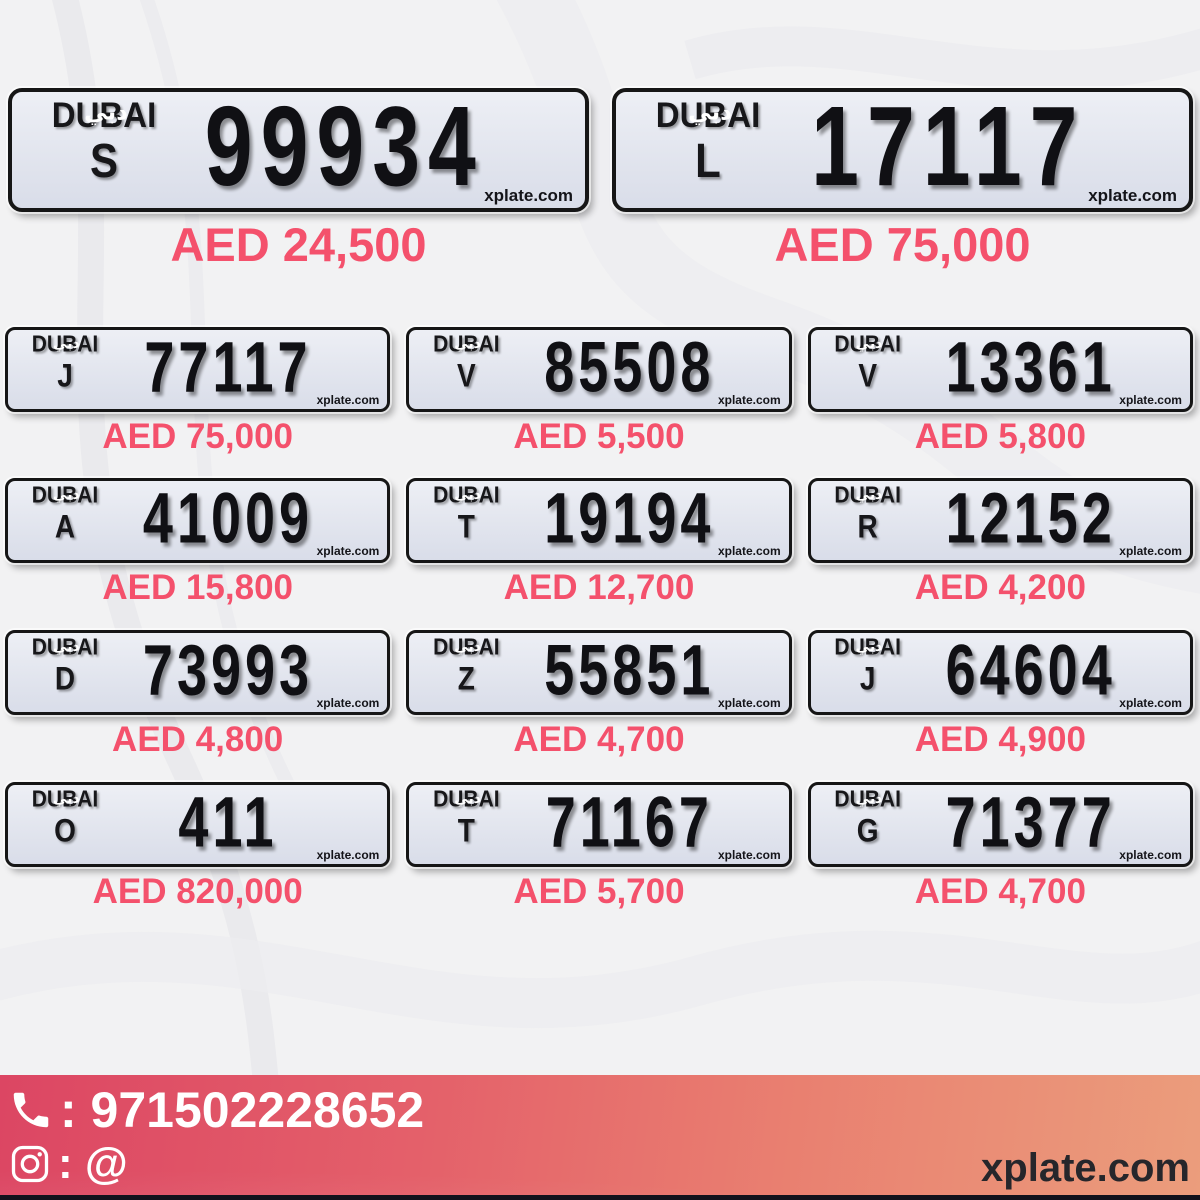  I want to click on license-plate: DUBAI دبي V 13361 xplate.com, so click(1000, 369).